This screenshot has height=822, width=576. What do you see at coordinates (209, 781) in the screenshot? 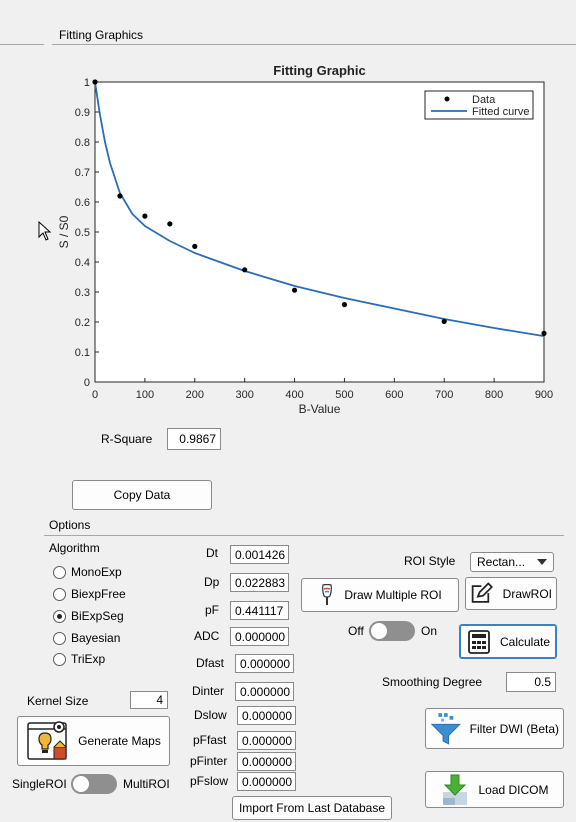
I see `param-label-pfslow: pFslow` at bounding box center [209, 781].